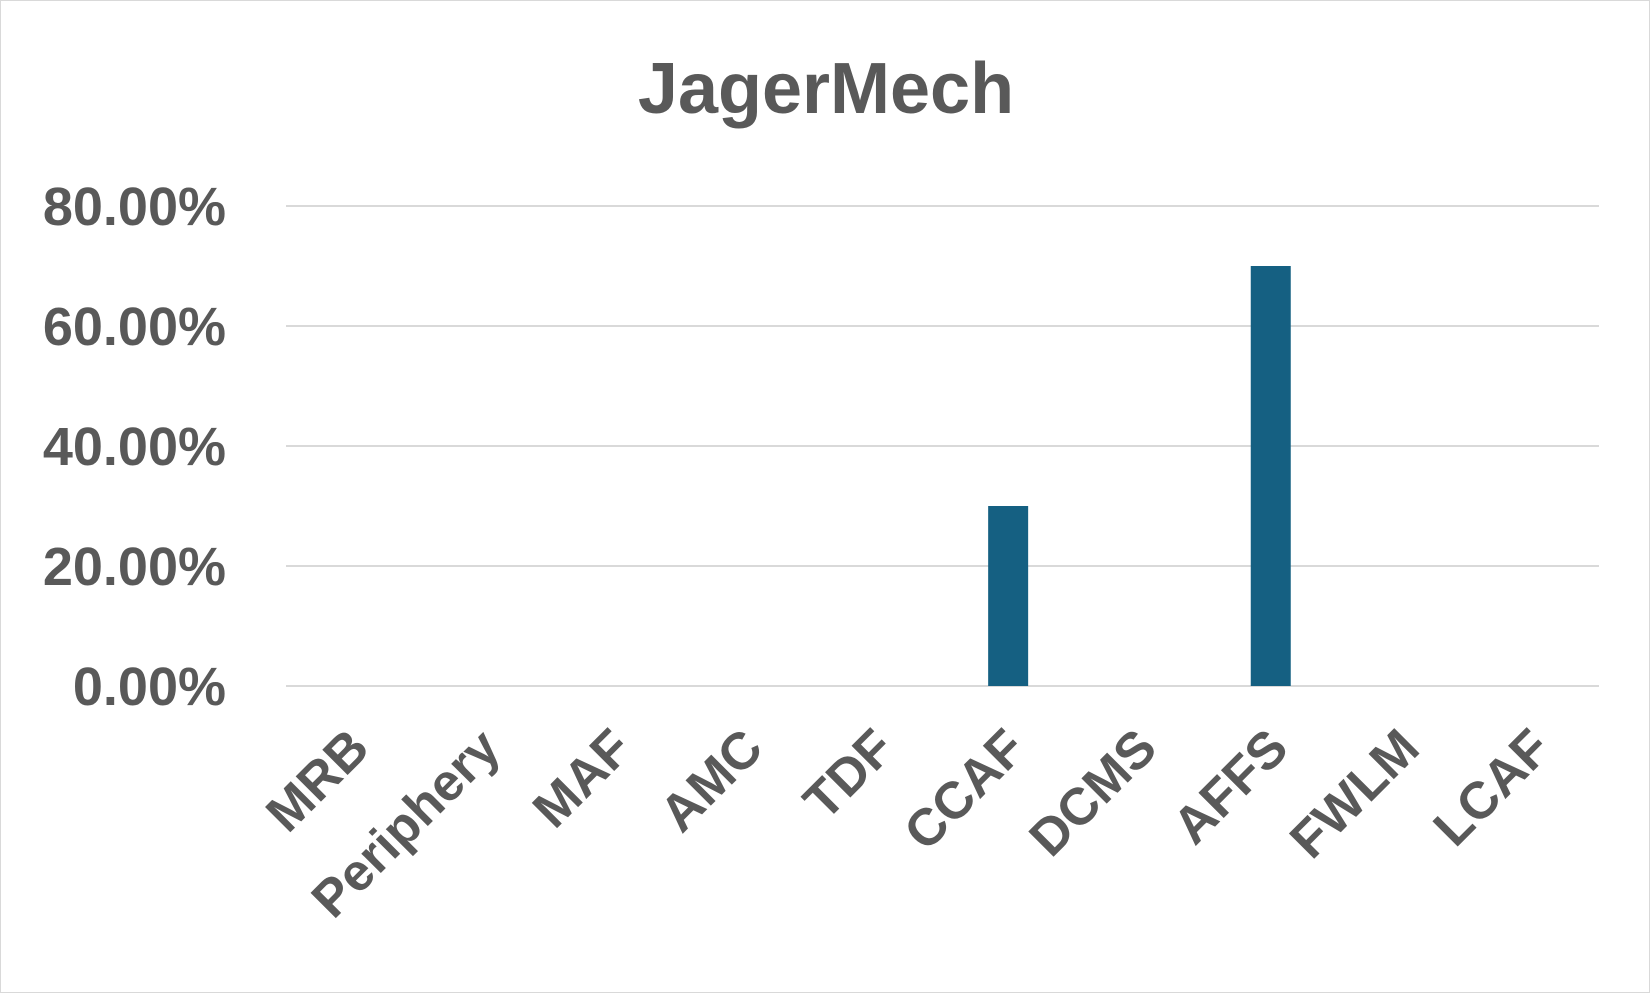  Describe the element at coordinates (134, 327) in the screenshot. I see `y-tick-label: 60.00%` at that location.